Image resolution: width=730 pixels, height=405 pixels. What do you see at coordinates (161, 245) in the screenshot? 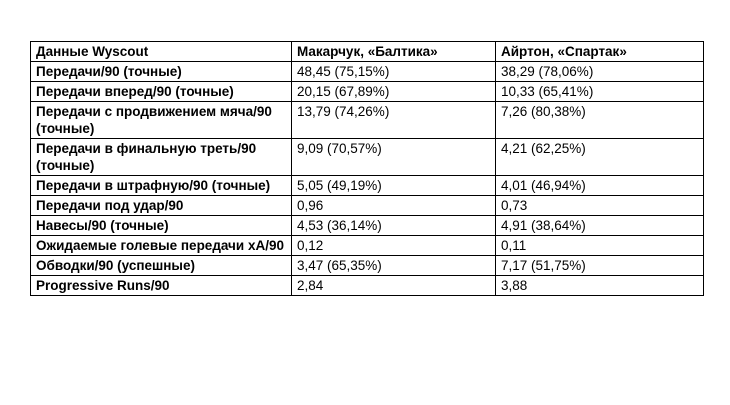
I see `row-label: Ожидаемые голевые передачи xA/90` at bounding box center [161, 245].